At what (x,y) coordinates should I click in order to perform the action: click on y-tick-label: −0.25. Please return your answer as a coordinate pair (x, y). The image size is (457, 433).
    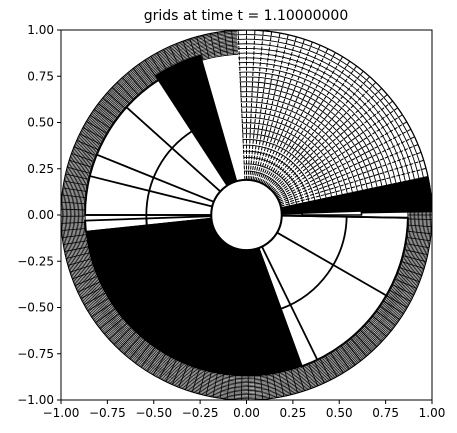
    Looking at the image, I should click on (35, 261).